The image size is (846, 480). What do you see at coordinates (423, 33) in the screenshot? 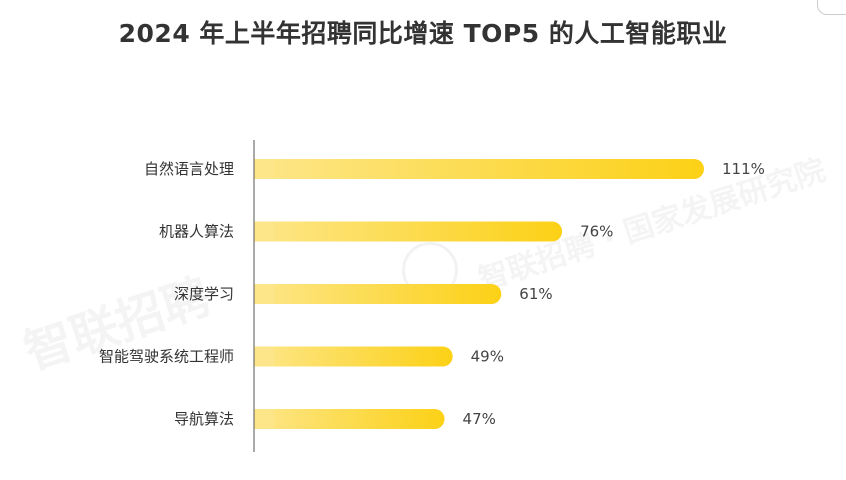
I see `chart-title: 2024 年上半年招聘同比增速 TOP5 的人工智能职业` at bounding box center [423, 33].